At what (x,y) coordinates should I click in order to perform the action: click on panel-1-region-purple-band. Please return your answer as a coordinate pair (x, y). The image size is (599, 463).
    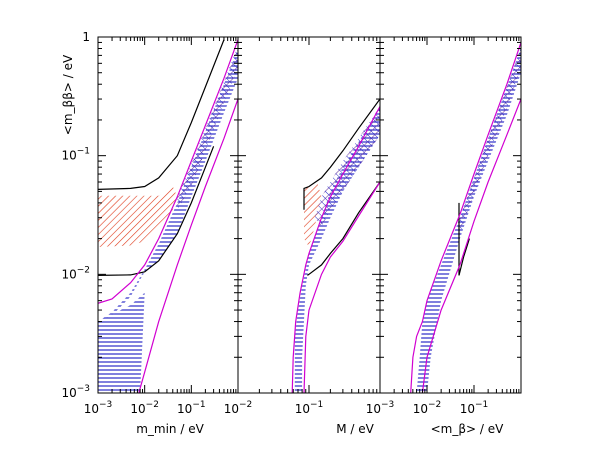
    Looking at the image, I should click on (207, 127).